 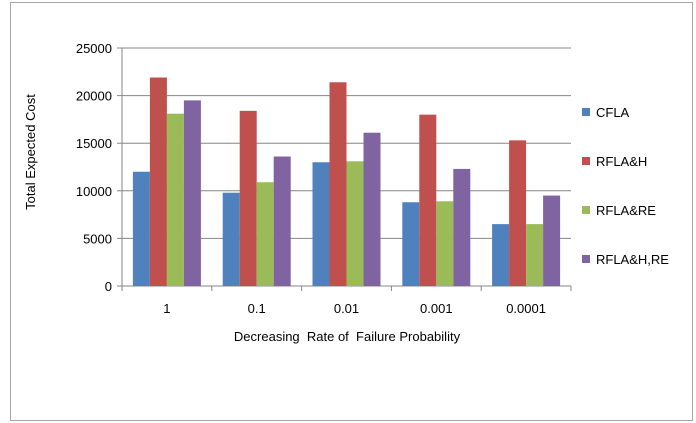 I want to click on y-tick-label: 10000, so click(x=94, y=191).